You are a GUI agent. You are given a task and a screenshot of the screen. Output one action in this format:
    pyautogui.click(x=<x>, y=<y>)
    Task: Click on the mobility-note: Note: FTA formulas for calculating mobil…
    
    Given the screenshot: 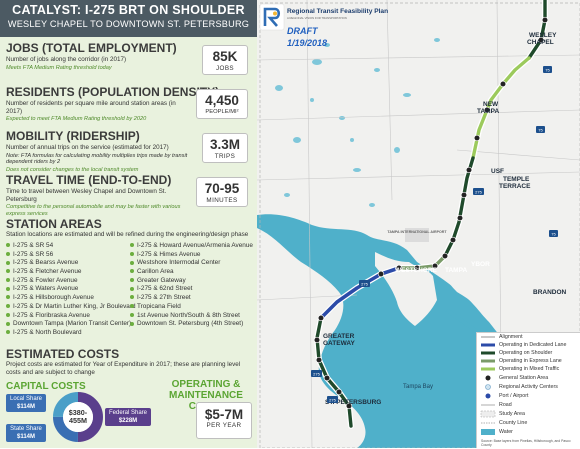 What is the action you would take?
    pyautogui.click(x=97, y=159)
    